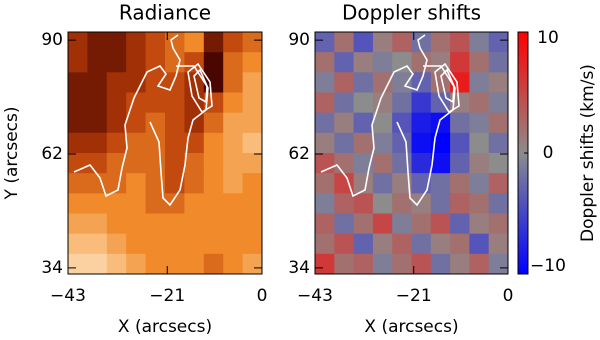 This screenshot has width=600, height=340. What do you see at coordinates (508, 296) in the screenshot?
I see `x-tick-label: 0` at bounding box center [508, 296].